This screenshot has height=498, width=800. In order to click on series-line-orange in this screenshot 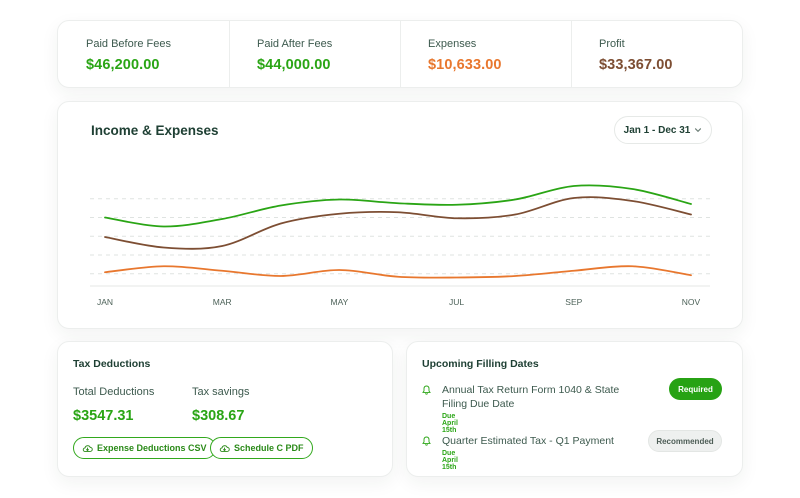, I will do `click(398, 272)`.